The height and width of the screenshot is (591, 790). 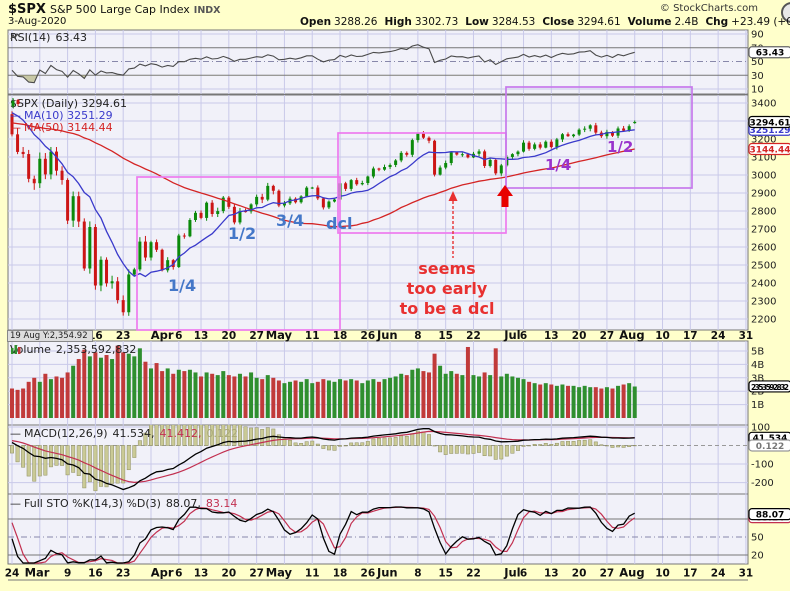 What do you see at coordinates (708, 8) in the screenshot?
I see `copyright: © StockCharts.com` at bounding box center [708, 8].